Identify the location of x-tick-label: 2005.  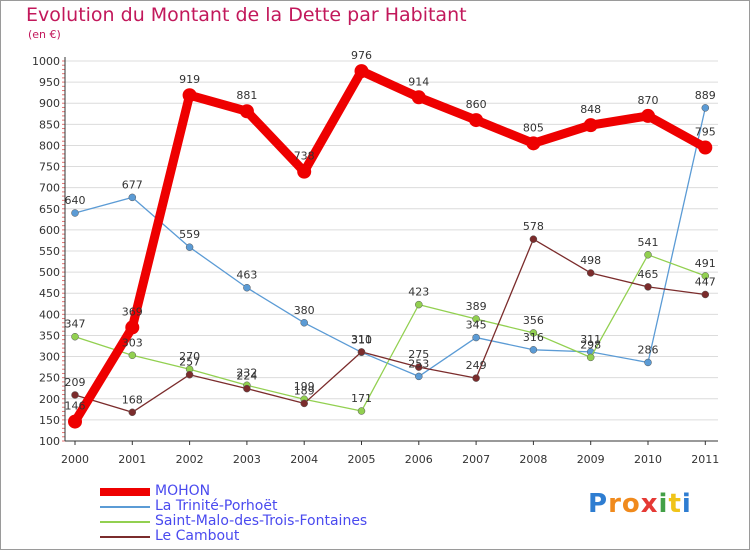
(362, 459).